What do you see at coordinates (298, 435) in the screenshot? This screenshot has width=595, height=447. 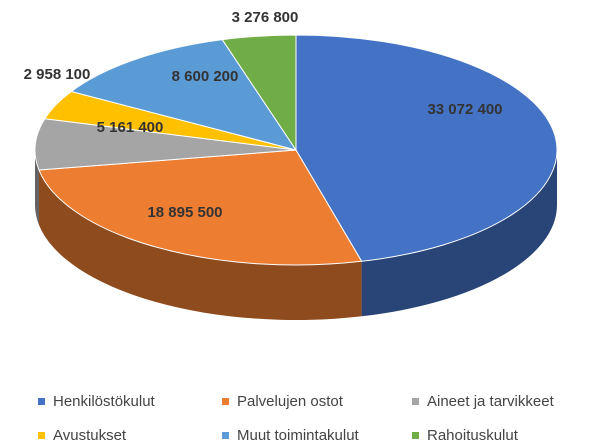 I see `legend-label: Muut toimintakulut` at bounding box center [298, 435].